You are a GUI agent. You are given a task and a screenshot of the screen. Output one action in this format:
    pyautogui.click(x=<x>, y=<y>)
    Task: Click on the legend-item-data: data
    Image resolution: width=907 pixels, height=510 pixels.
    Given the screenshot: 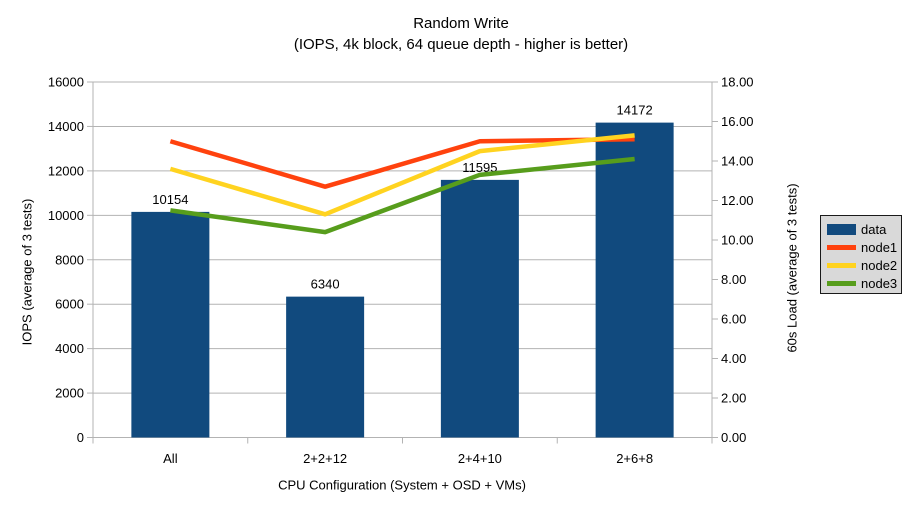 What is the action you would take?
    pyautogui.click(x=861, y=229)
    